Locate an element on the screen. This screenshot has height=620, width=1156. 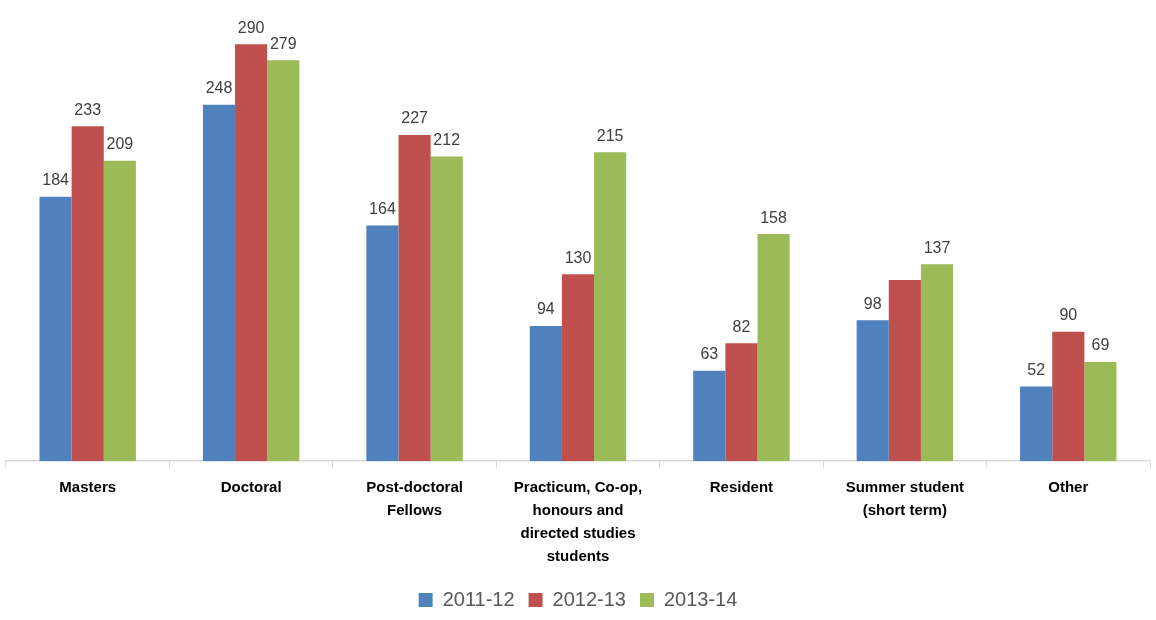
data-label: 63 is located at coordinates (709, 354).